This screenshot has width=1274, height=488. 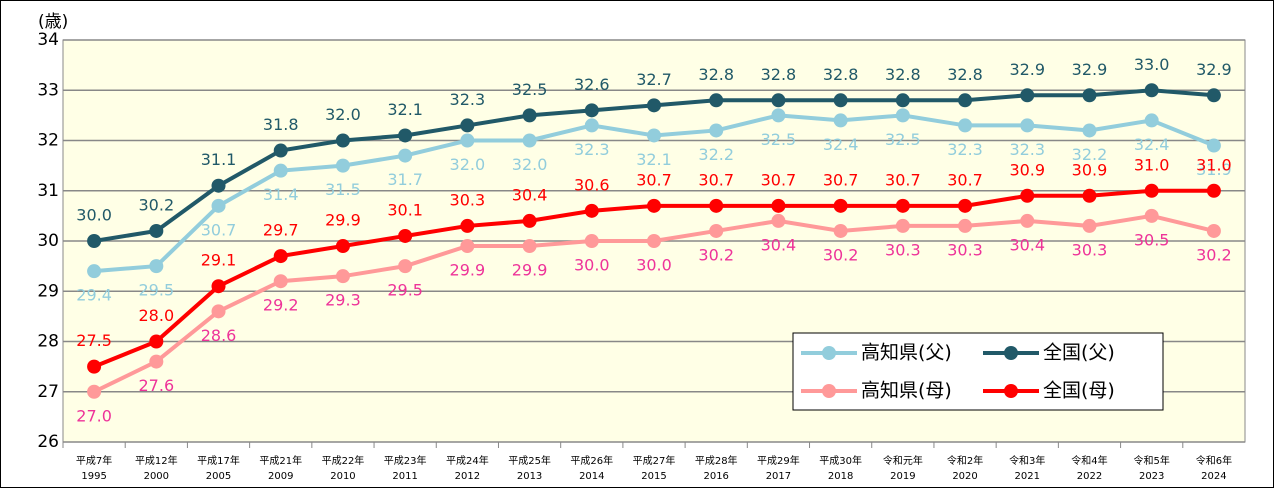 I want to click on data-label: 30.5, so click(x=1152, y=239).